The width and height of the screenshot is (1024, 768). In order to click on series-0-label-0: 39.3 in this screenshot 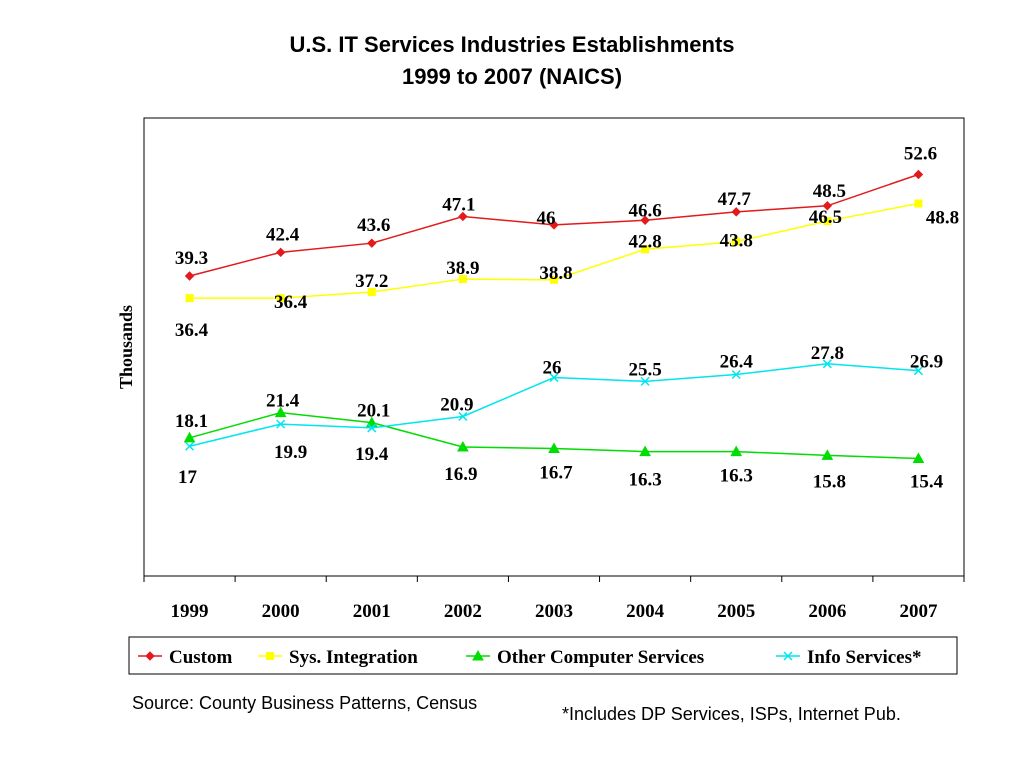, I will do `click(191, 258)`.